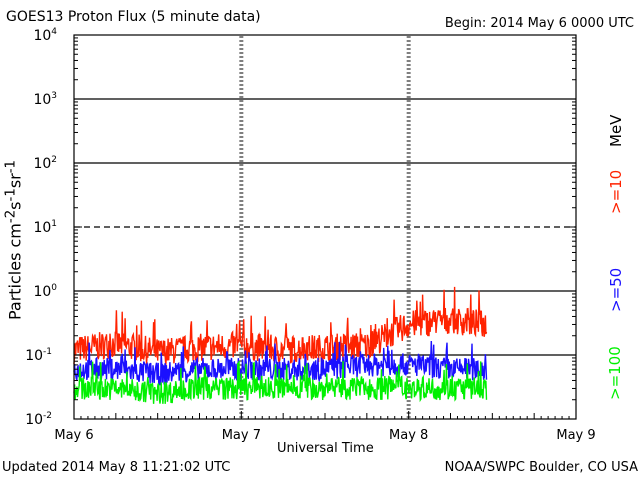  Describe the element at coordinates (541, 467) in the screenshot. I see `noaa-credit: NOAA/SWPC Boulder, CO USA` at that location.